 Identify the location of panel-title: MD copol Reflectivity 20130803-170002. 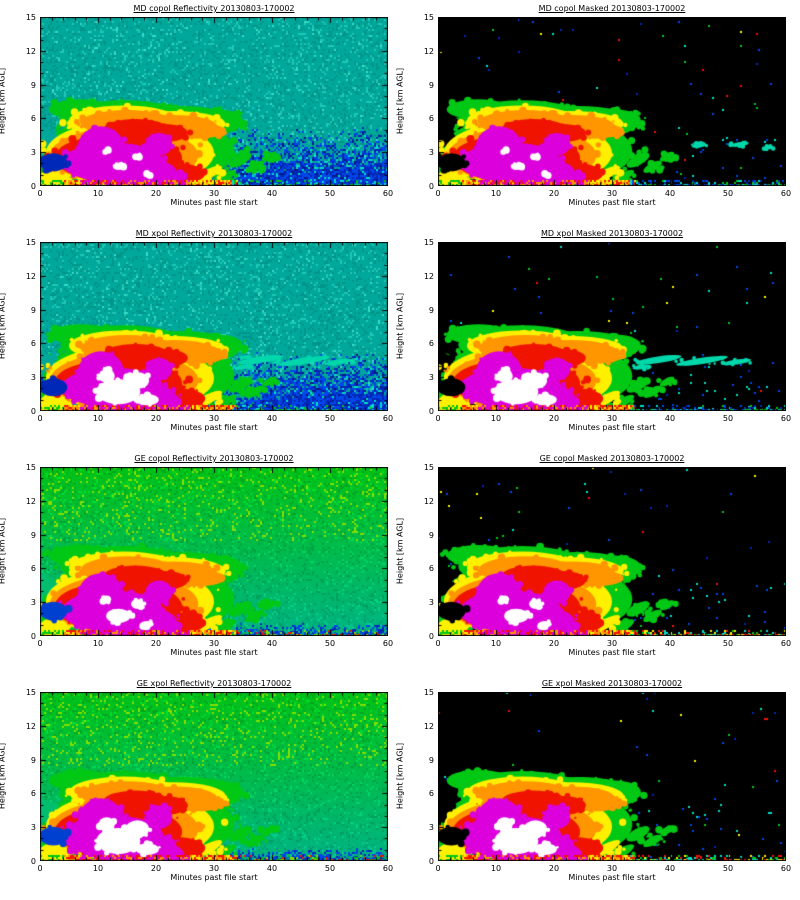
(214, 8).